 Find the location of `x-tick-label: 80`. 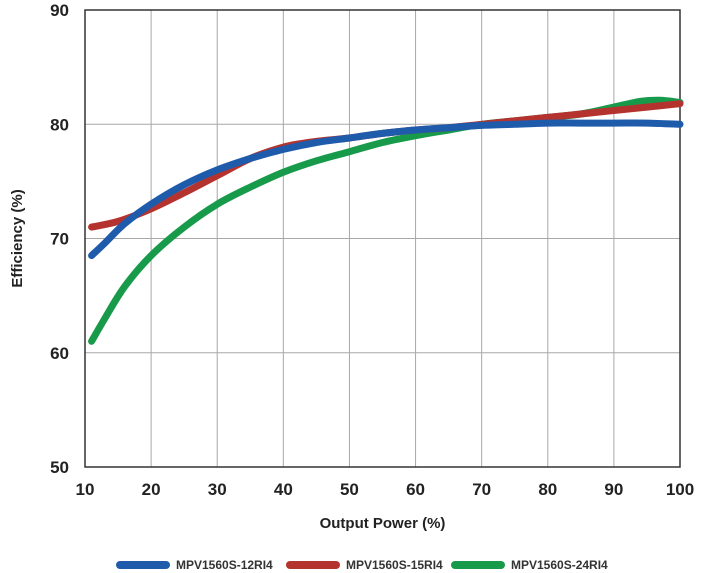

x-tick-label: 80 is located at coordinates (547, 489).